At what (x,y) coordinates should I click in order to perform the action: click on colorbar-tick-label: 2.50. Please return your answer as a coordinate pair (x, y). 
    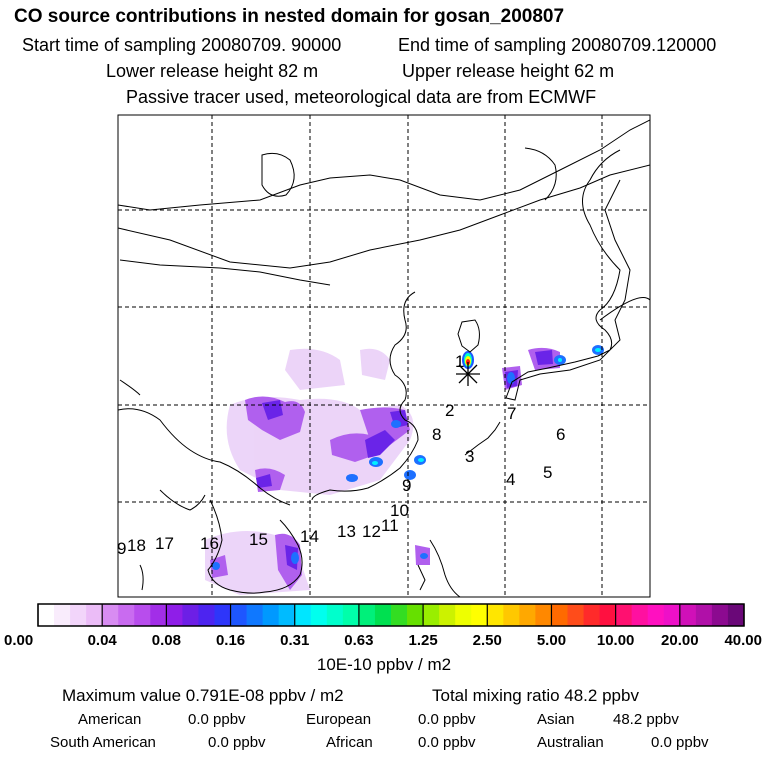
    Looking at the image, I should click on (487, 640).